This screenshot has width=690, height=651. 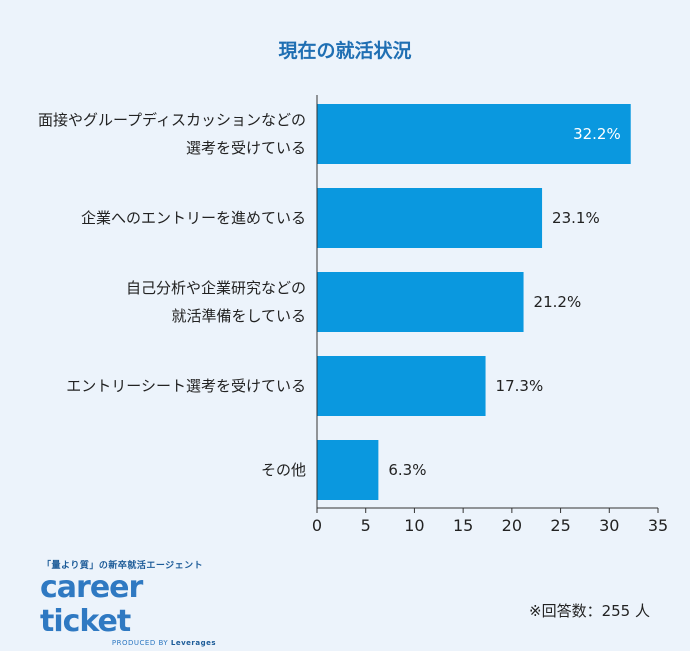 I want to click on logo-produced-label: PRODUCED BY, so click(x=140, y=643).